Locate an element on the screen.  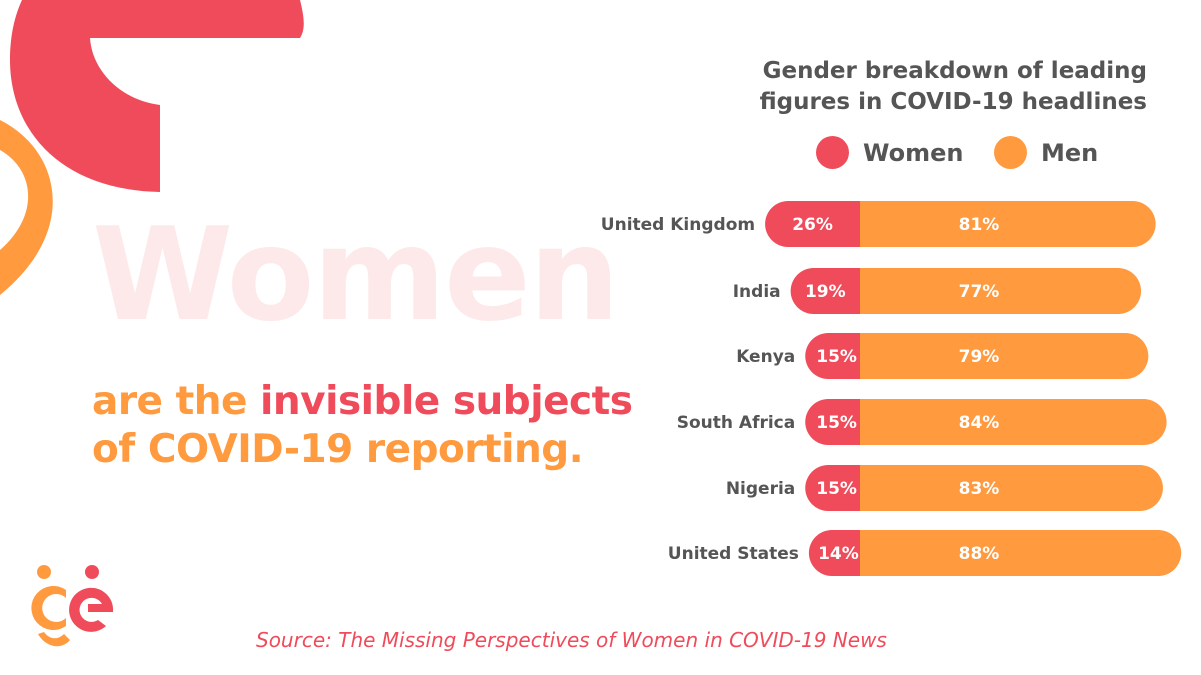
bar-men-south-africa is located at coordinates (1013, 422).